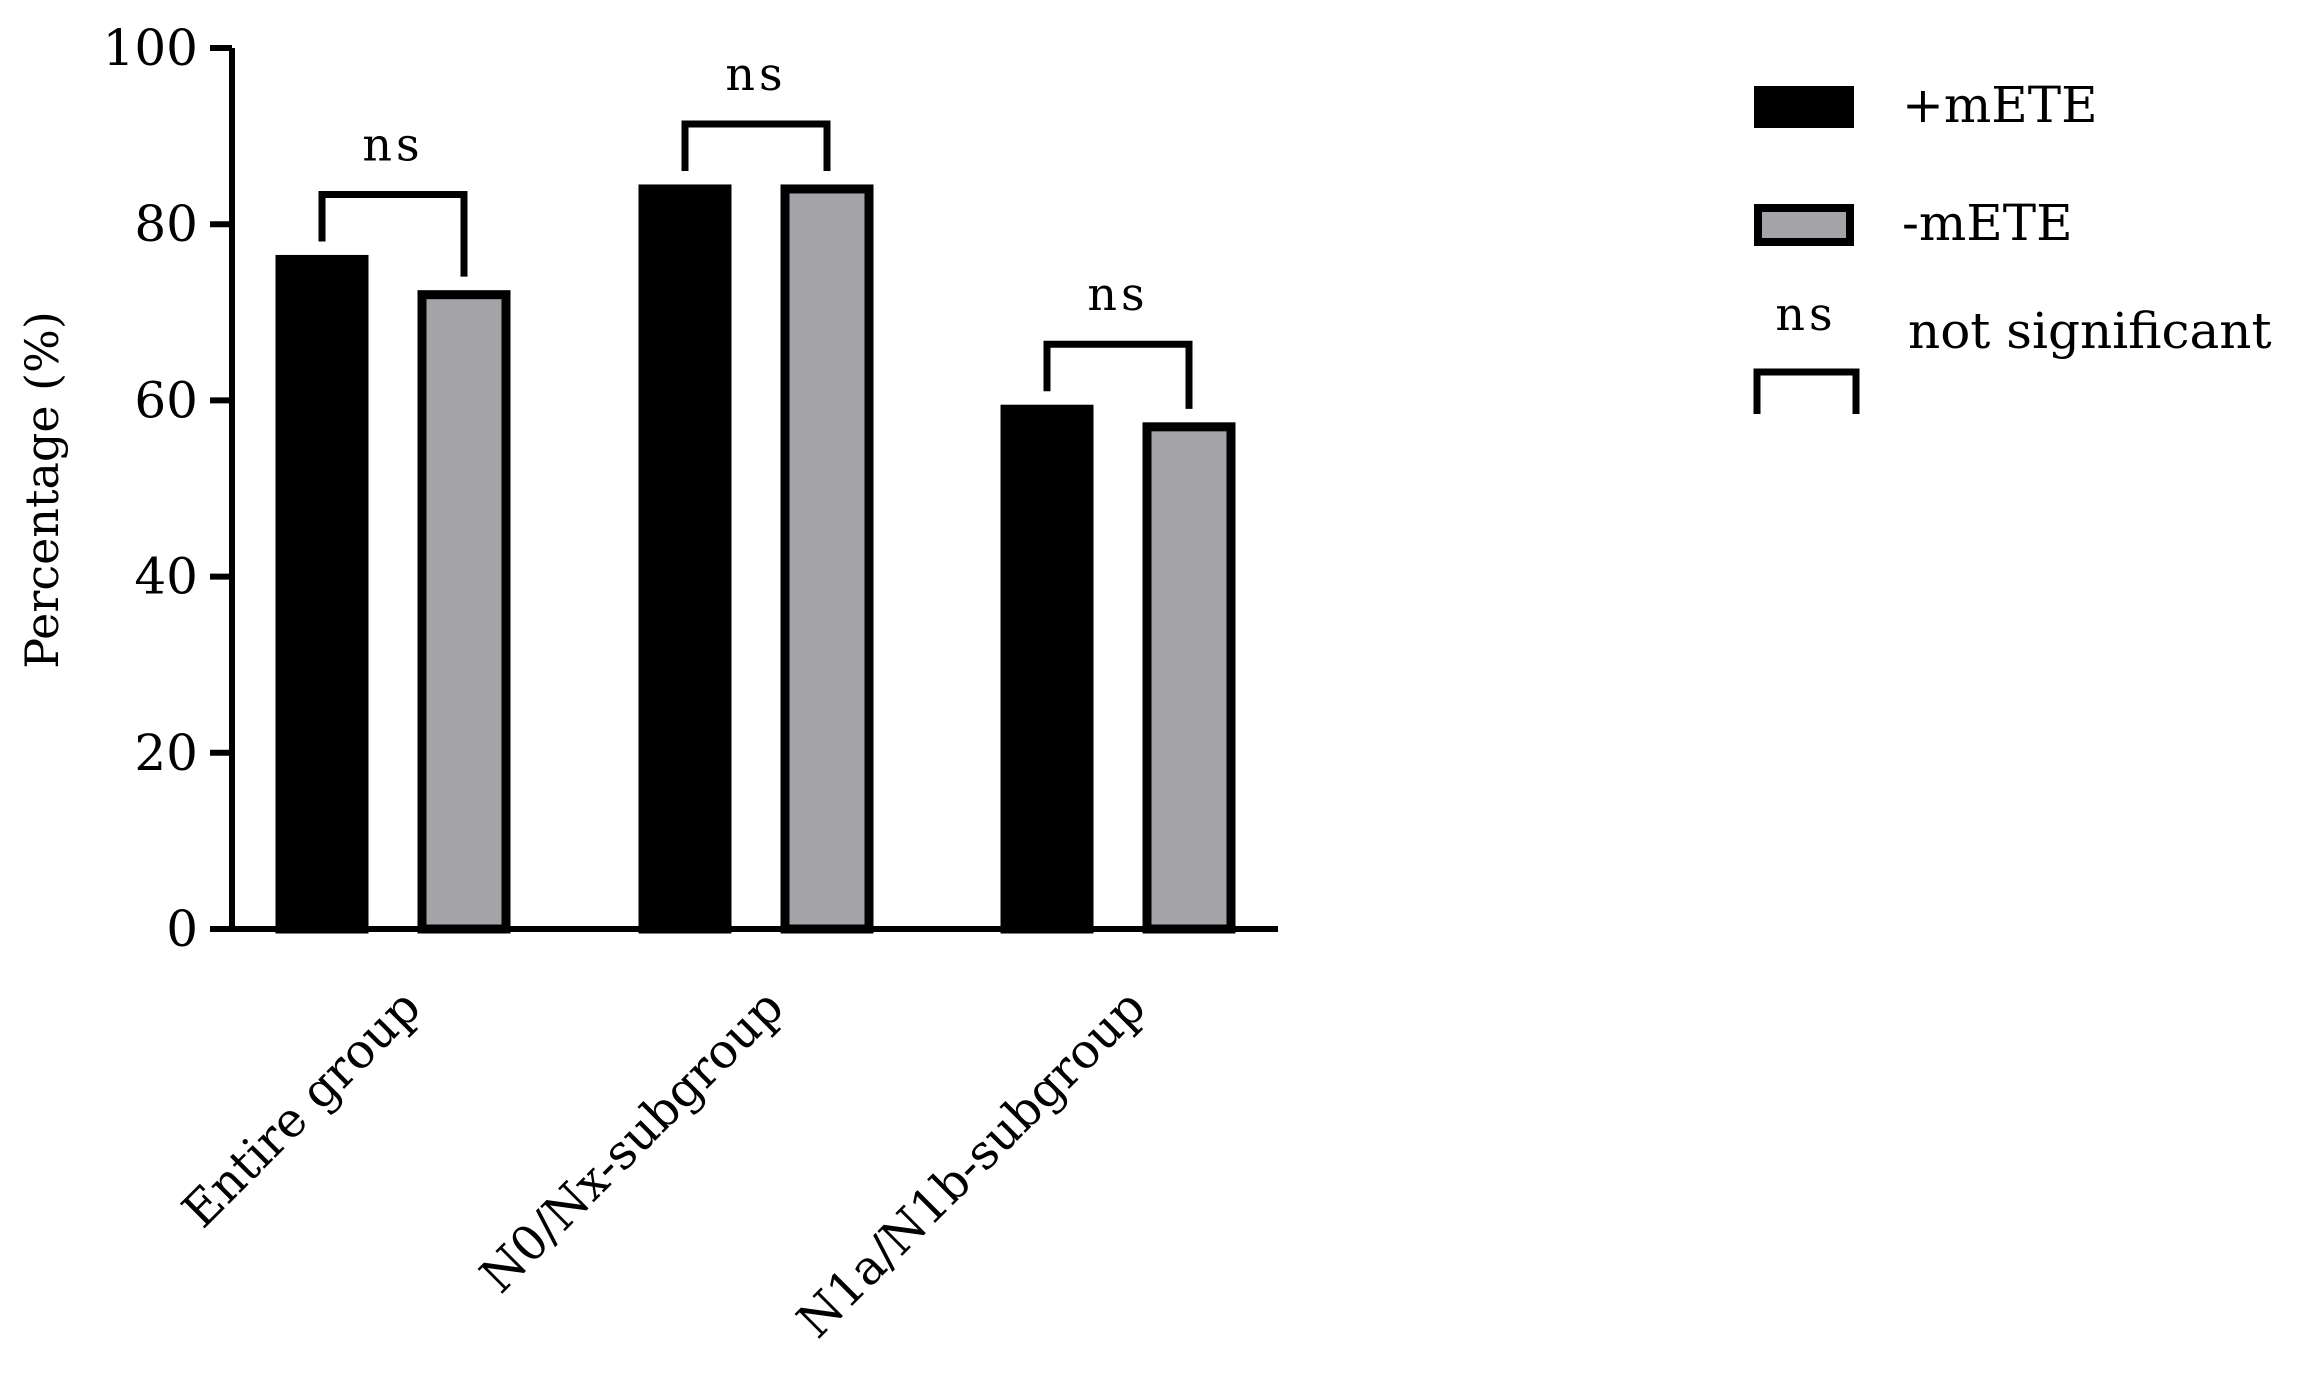 The width and height of the screenshot is (2302, 1374). Describe the element at coordinates (166, 753) in the screenshot. I see `y-tick-label: 20` at that location.